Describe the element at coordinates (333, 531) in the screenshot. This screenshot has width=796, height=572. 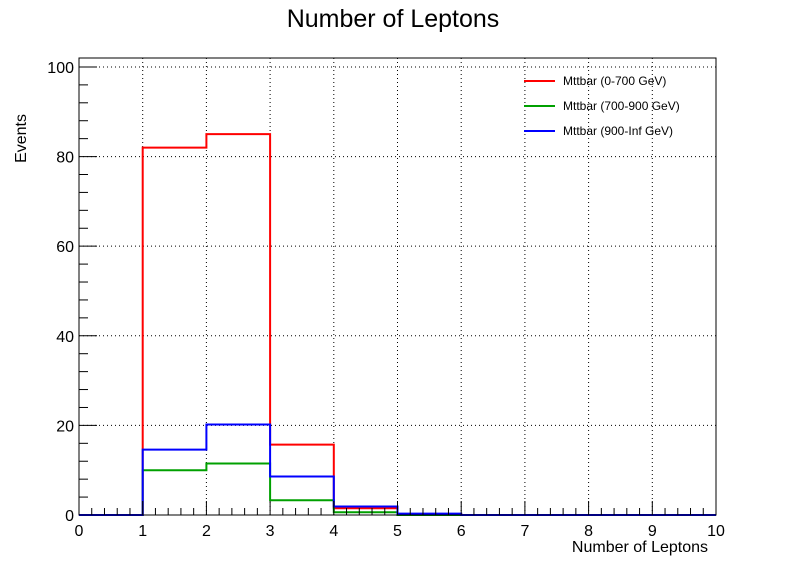
I see `x-tick-label: 4` at that location.